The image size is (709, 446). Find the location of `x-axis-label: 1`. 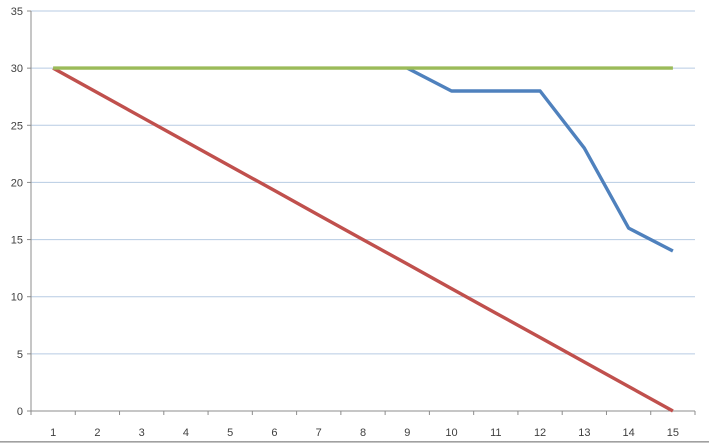

x-axis-label: 1 is located at coordinates (53, 433).